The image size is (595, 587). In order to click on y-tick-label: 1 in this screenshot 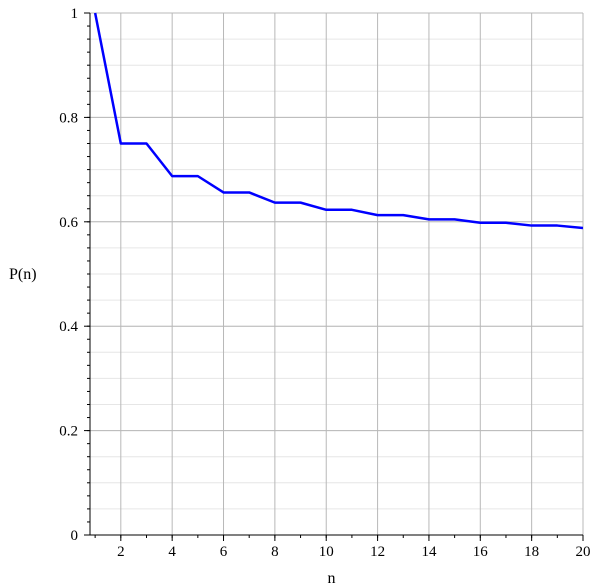, I will do `click(75, 14)`.